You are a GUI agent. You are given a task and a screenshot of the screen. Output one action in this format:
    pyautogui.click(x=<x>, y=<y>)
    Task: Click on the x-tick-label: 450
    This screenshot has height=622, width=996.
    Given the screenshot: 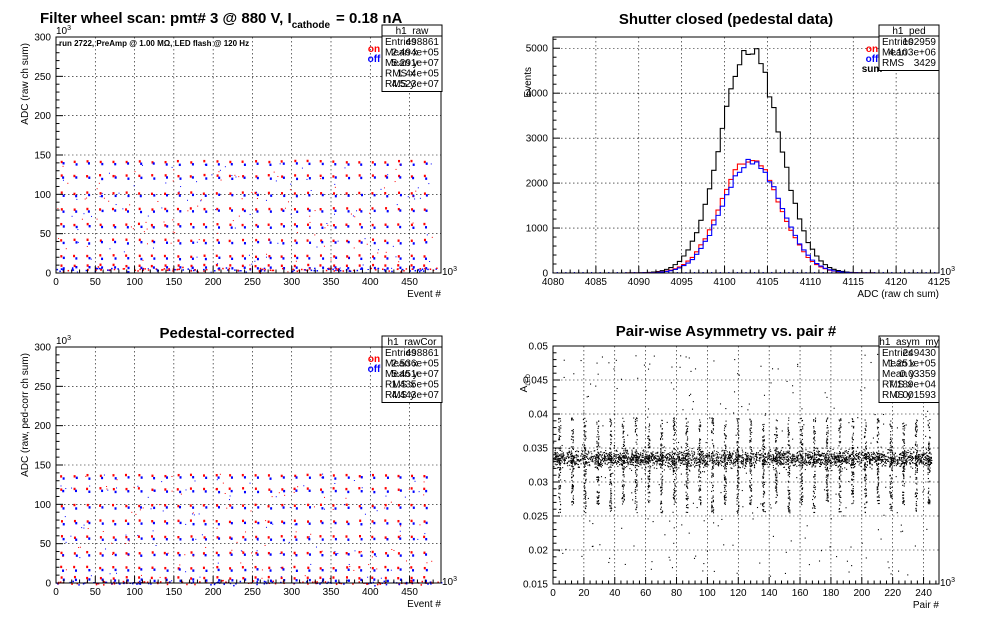 What is the action you would take?
    pyautogui.click(x=409, y=592)
    